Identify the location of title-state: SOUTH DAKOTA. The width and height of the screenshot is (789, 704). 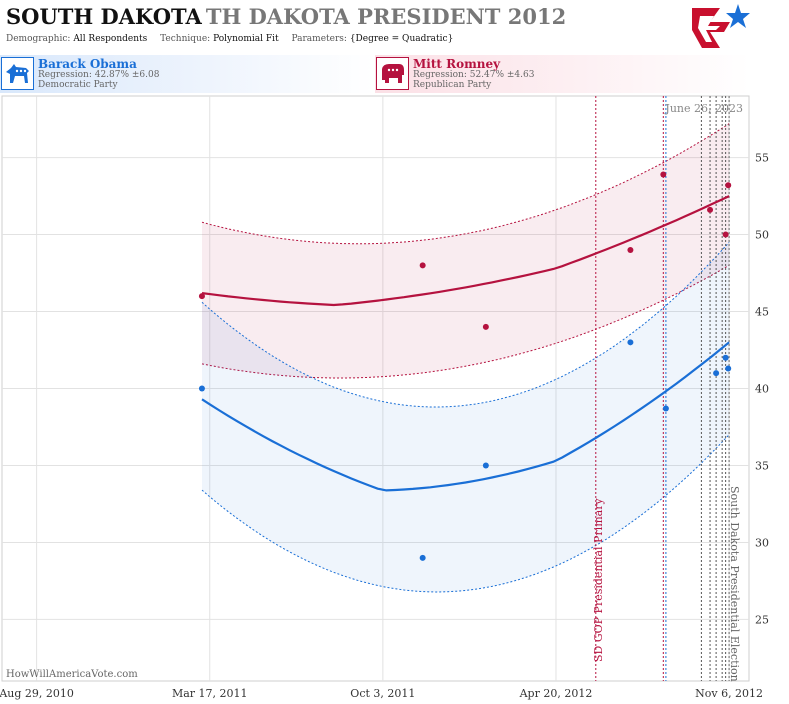
(104, 16).